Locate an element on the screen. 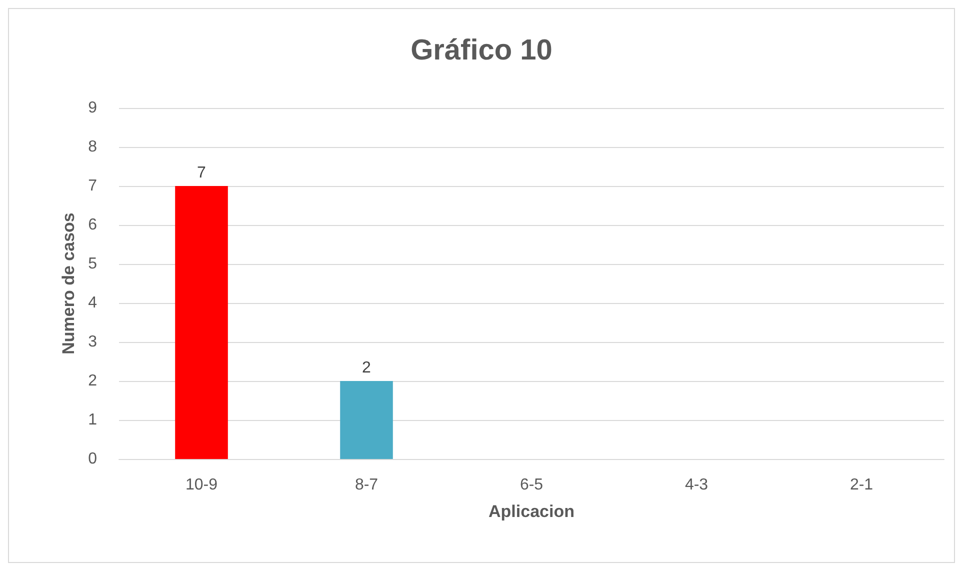  chart-title: Gráfico 10 is located at coordinates (481, 50).